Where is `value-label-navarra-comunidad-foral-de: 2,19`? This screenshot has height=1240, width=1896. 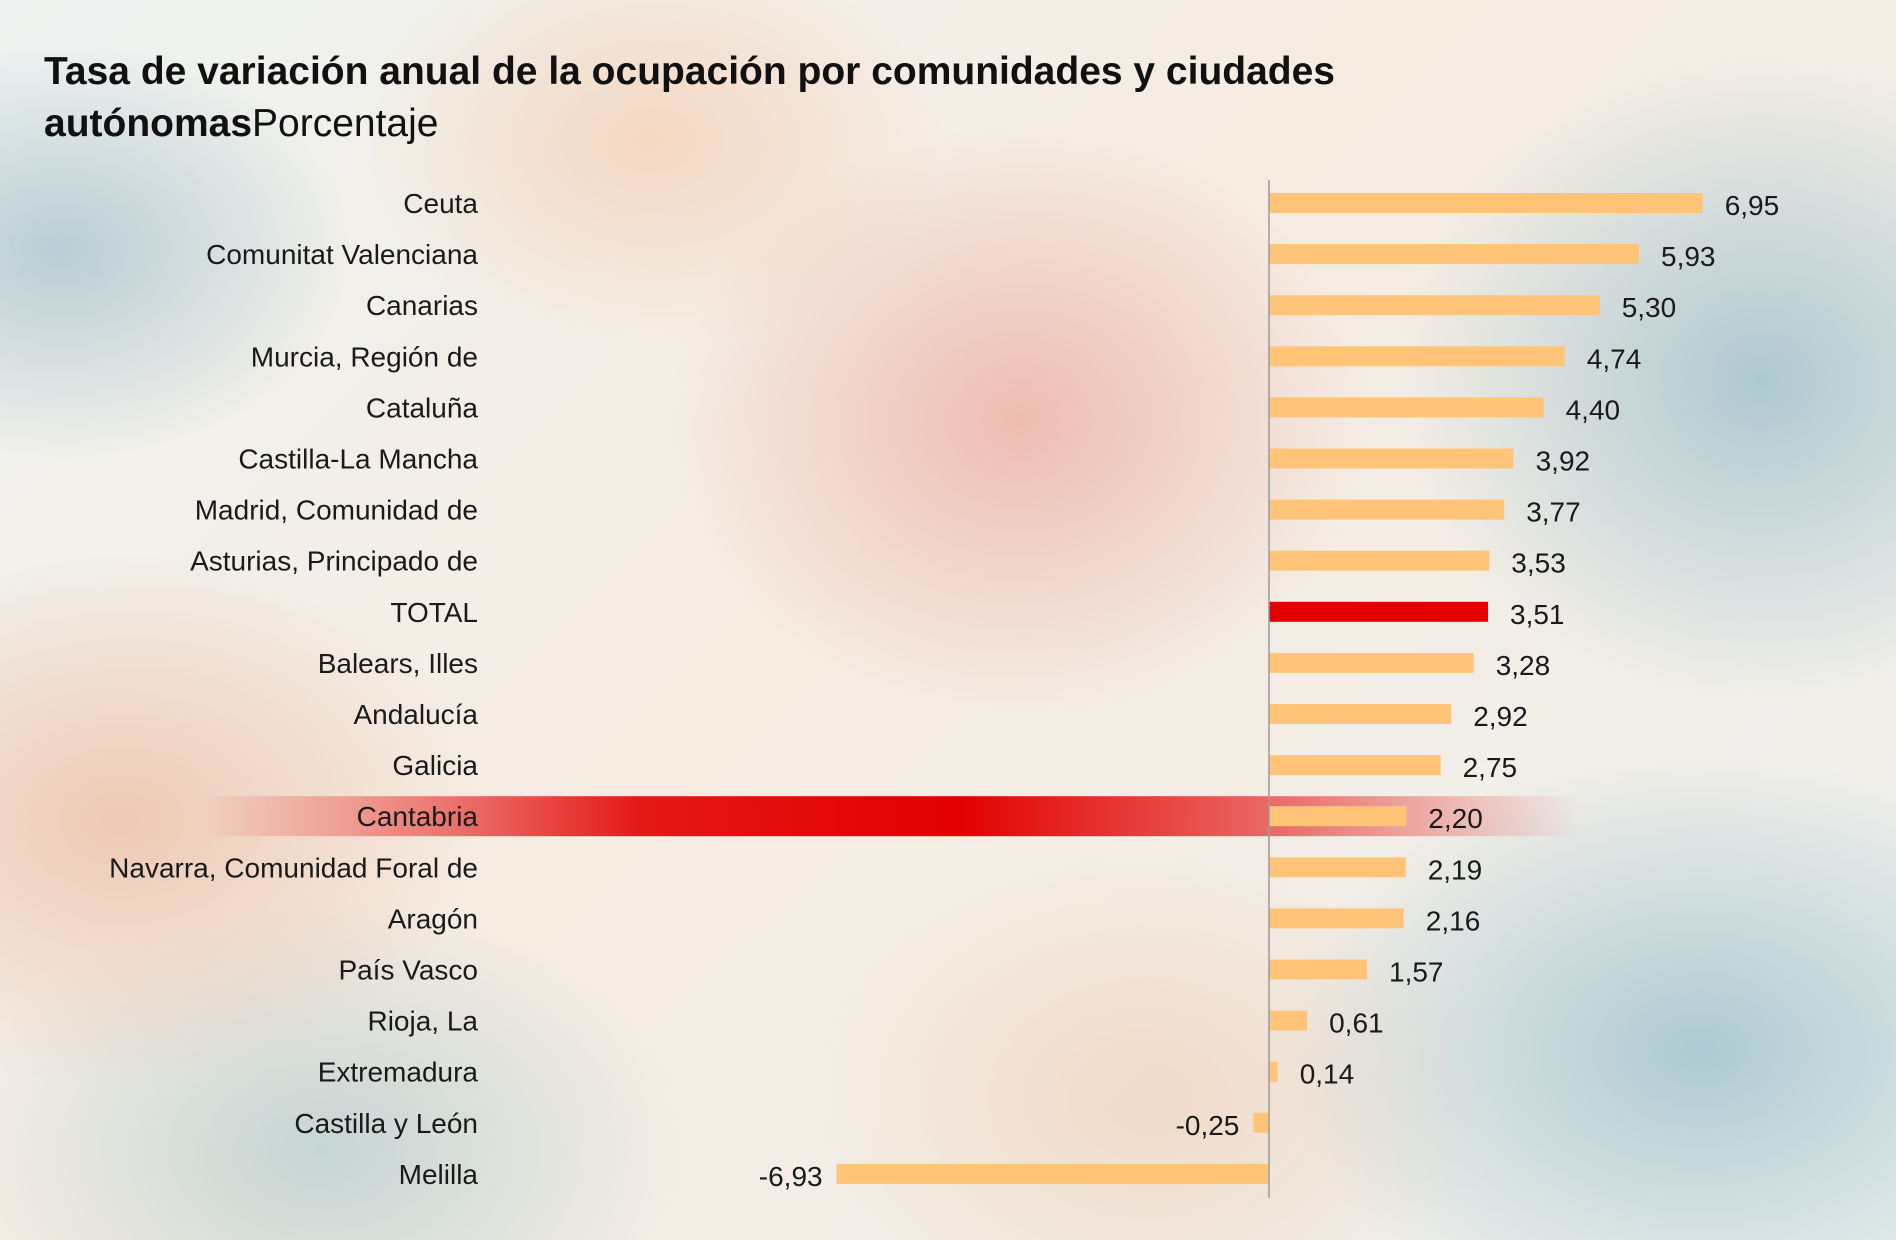 value-label-navarra-comunidad-foral-de: 2,19 is located at coordinates (1455, 869).